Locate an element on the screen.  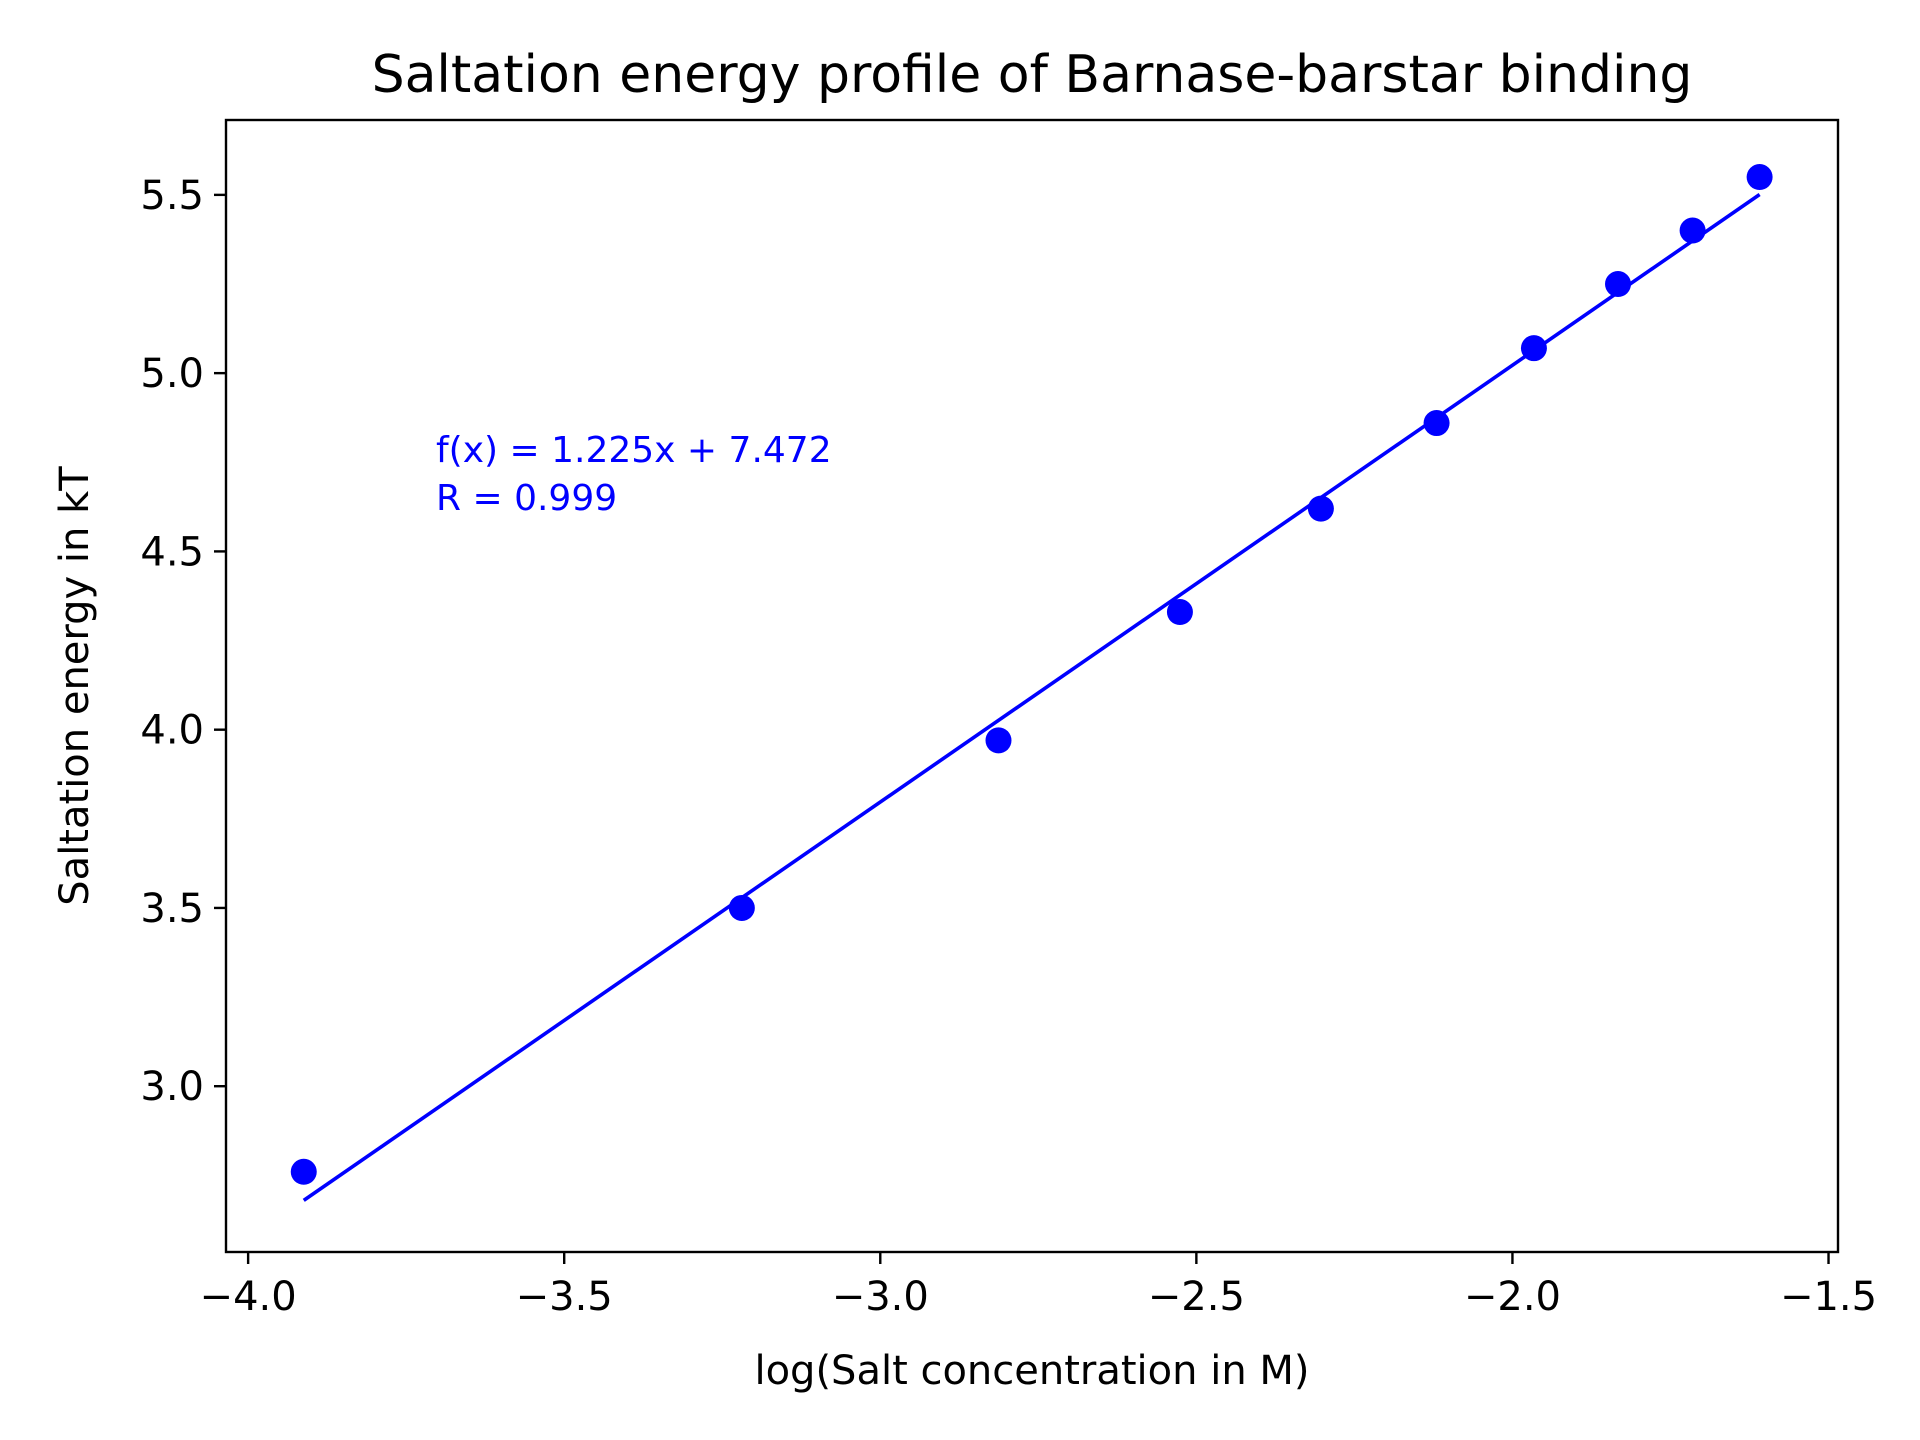
y-tick-label: 5.0 is located at coordinates (172, 374).